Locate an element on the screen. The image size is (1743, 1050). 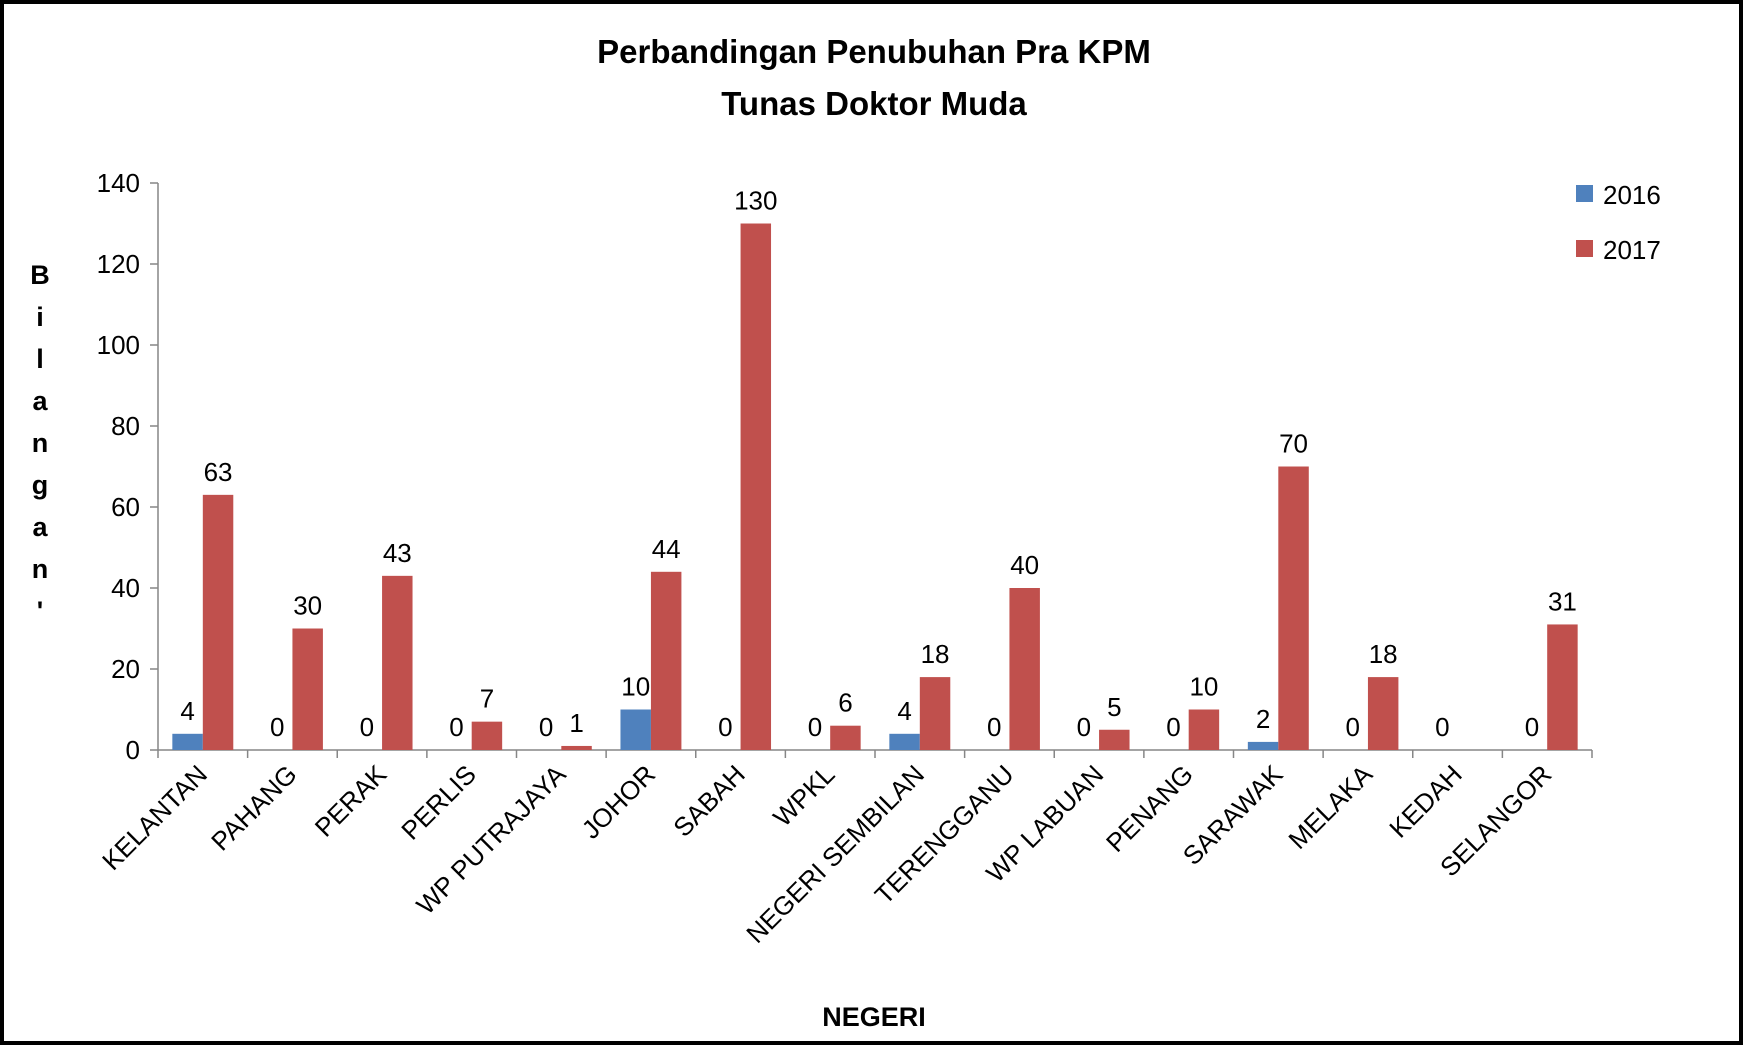
y-tick-label: 100 is located at coordinates (118, 345).